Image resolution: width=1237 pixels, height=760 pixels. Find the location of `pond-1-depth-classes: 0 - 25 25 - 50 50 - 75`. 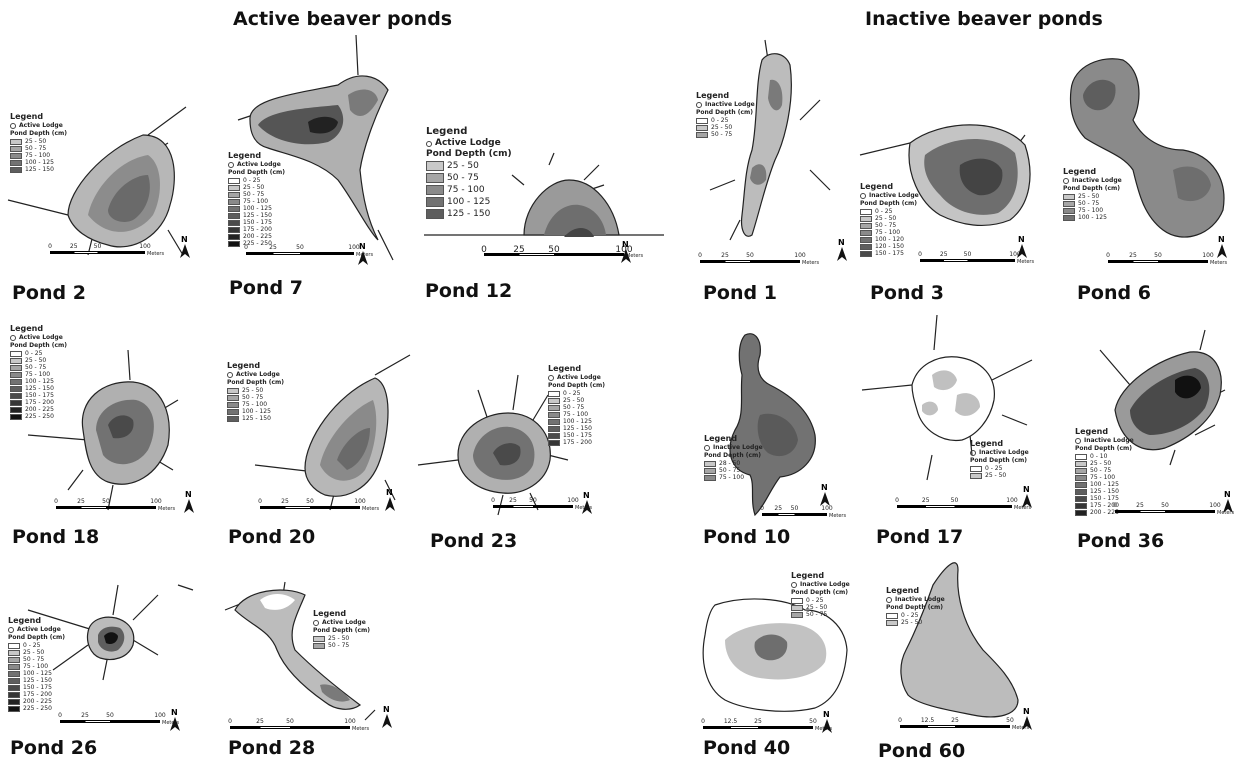

pond-1-depth-classes: 0 - 25 25 - 50 50 - 75 is located at coordinates (725, 127).